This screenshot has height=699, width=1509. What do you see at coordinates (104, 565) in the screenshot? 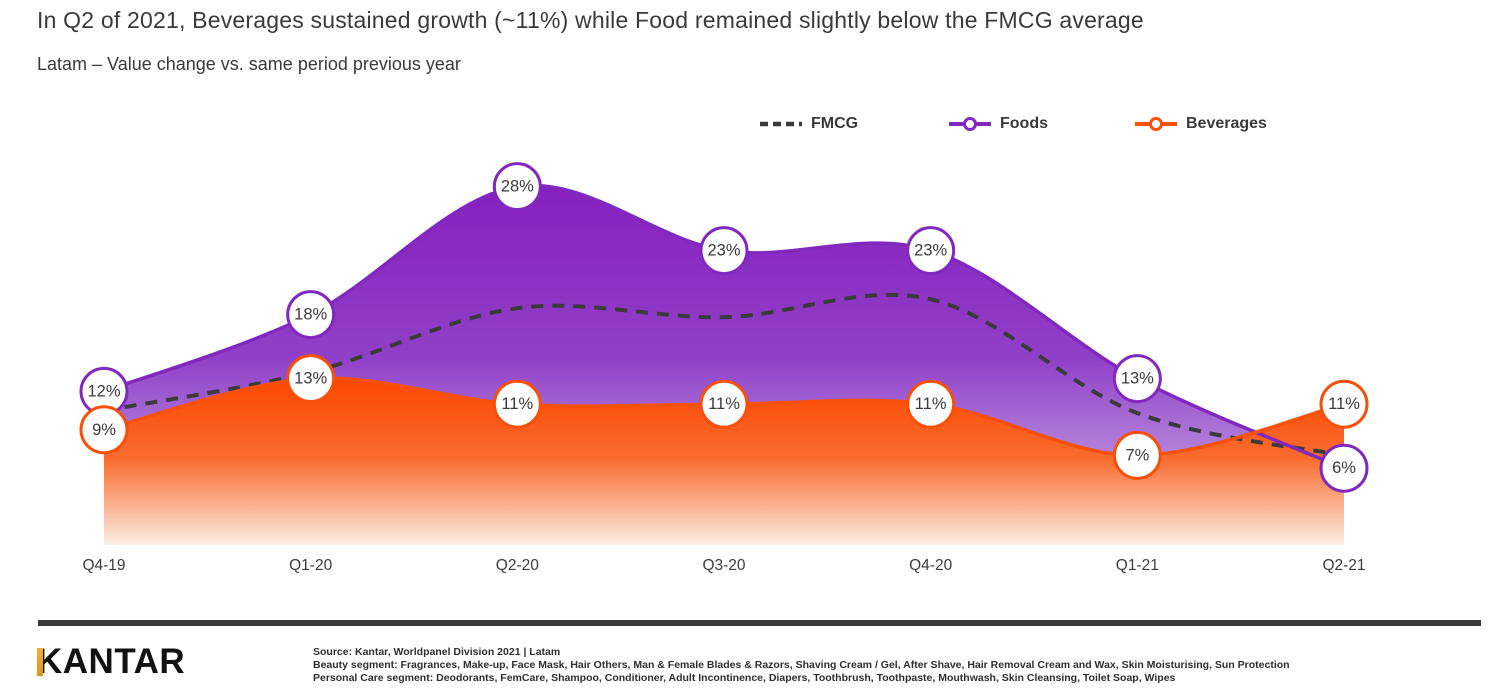
I see `x-axis-label: Q4-19` at bounding box center [104, 565].